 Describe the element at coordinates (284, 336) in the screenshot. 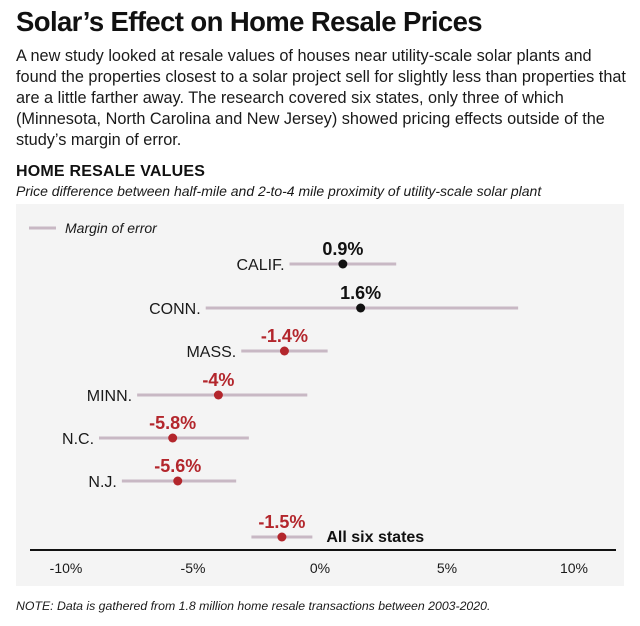

I see `value-label-mass: -1.4%` at that location.